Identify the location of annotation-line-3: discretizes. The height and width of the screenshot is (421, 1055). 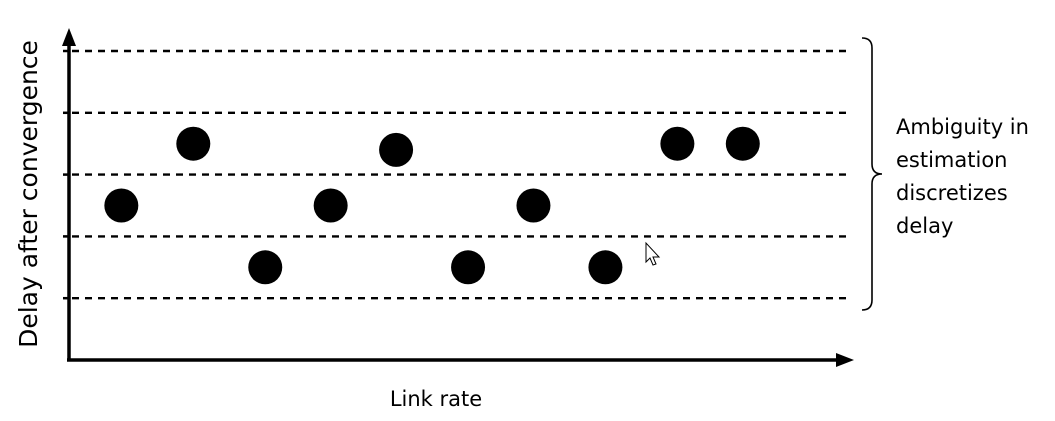
(952, 193).